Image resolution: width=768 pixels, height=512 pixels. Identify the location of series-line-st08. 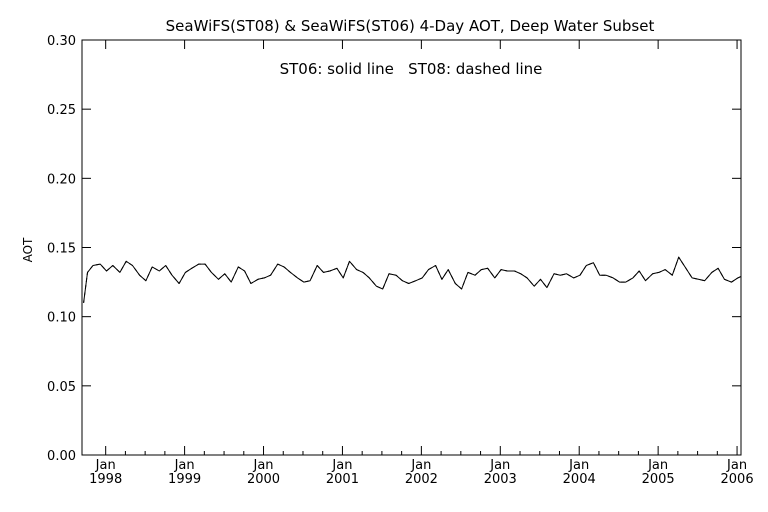
(412, 279).